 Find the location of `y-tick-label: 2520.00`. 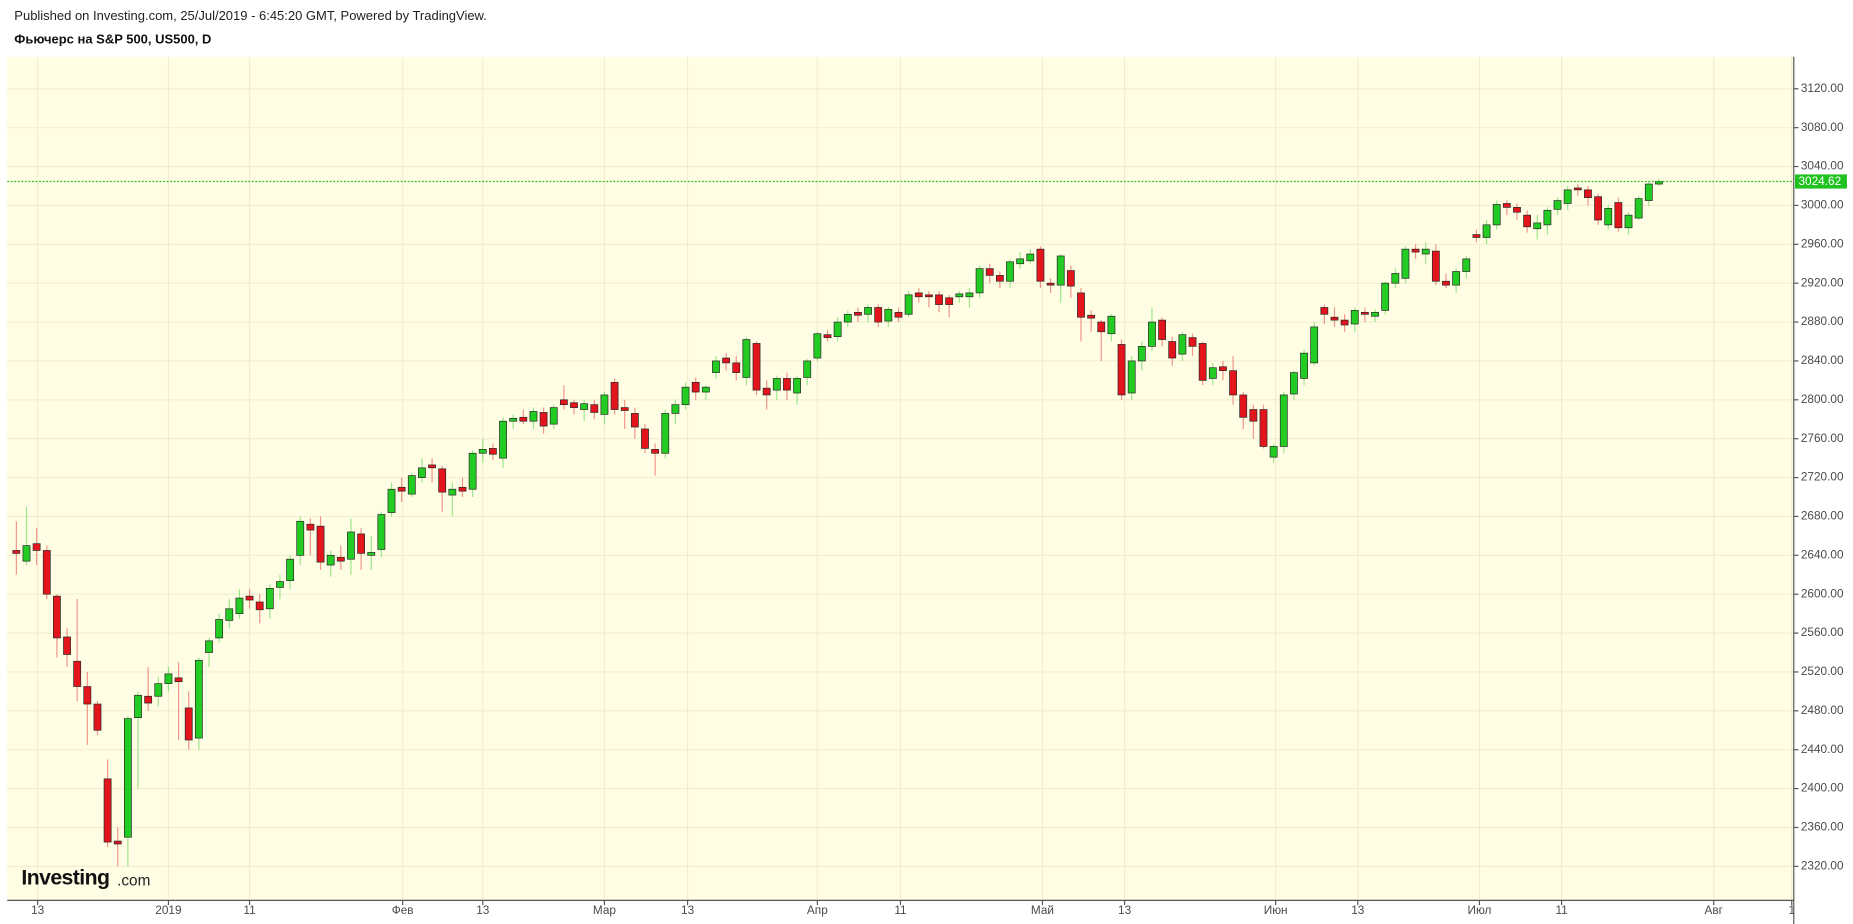

y-tick-label: 2520.00 is located at coordinates (1822, 671).